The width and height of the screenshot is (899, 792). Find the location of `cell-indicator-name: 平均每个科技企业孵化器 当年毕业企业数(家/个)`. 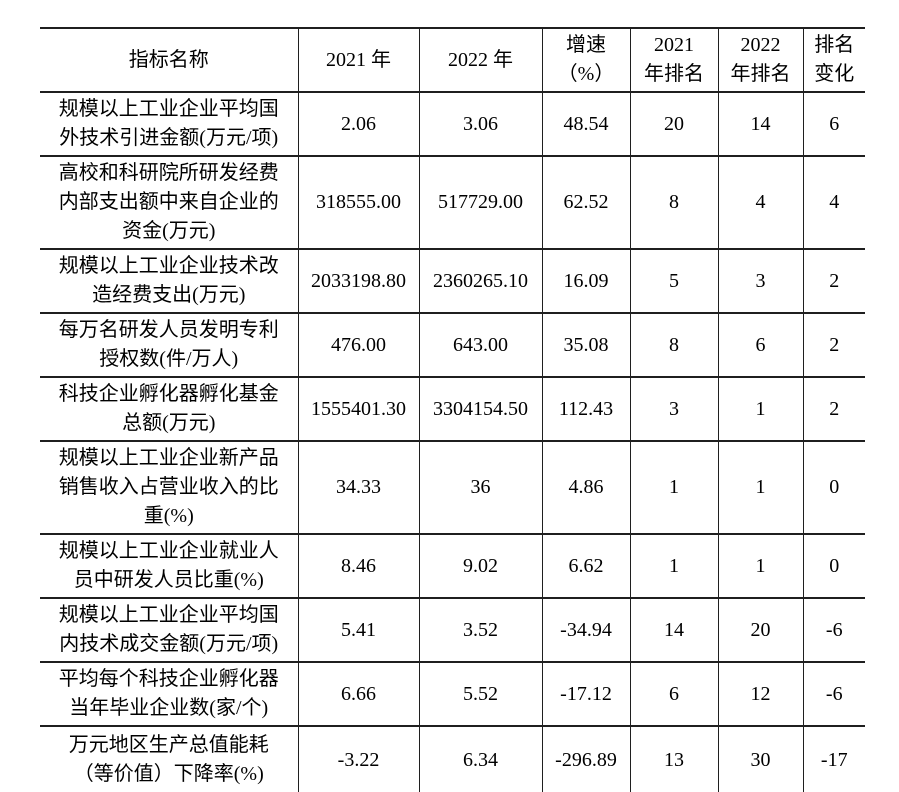

cell-indicator-name: 平均每个科技企业孵化器 当年毕业企业数(家/个) is located at coordinates (169, 694).